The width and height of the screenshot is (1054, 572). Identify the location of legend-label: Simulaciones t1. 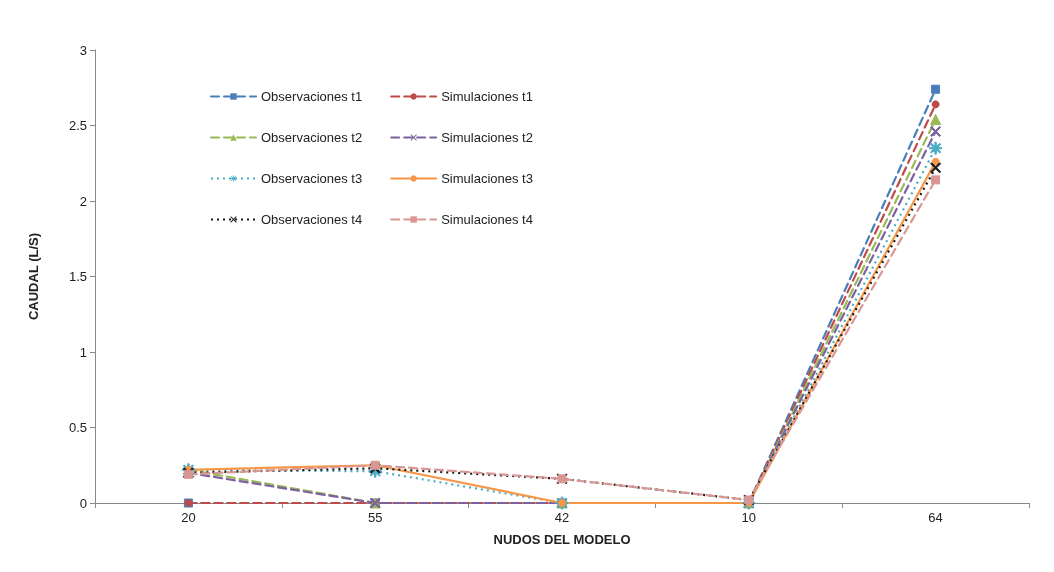
(487, 96).